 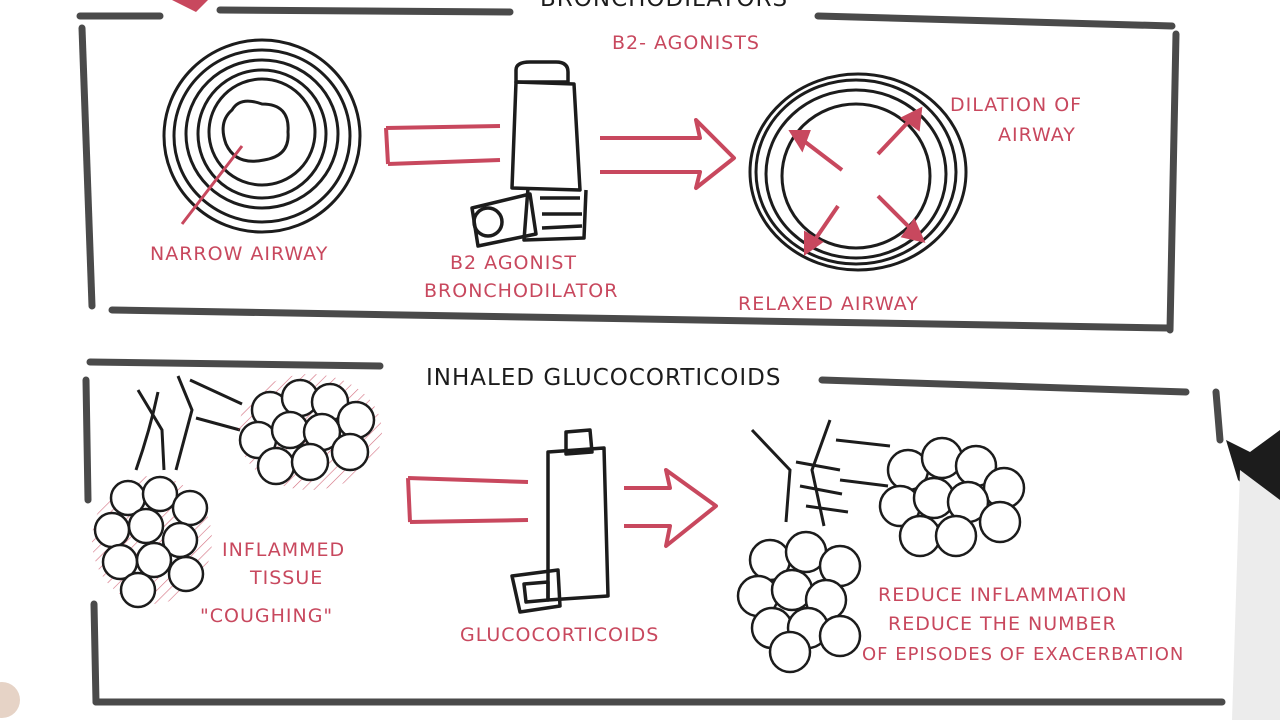 I want to click on glucocorticoids-label: GLUCOCORTICOIDS, so click(x=560, y=635).